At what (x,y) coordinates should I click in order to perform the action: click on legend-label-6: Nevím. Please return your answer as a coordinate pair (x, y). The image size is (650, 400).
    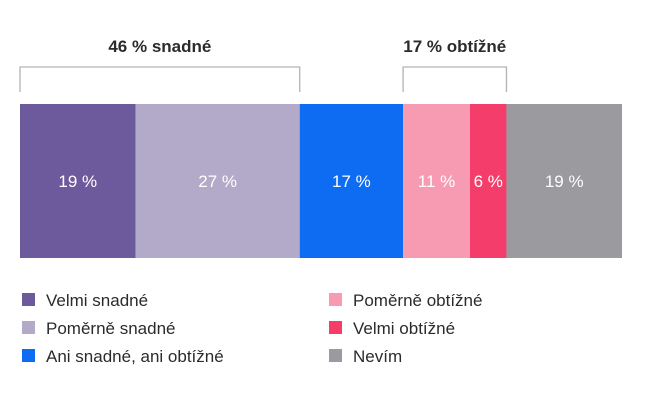
    Looking at the image, I should click on (377, 356).